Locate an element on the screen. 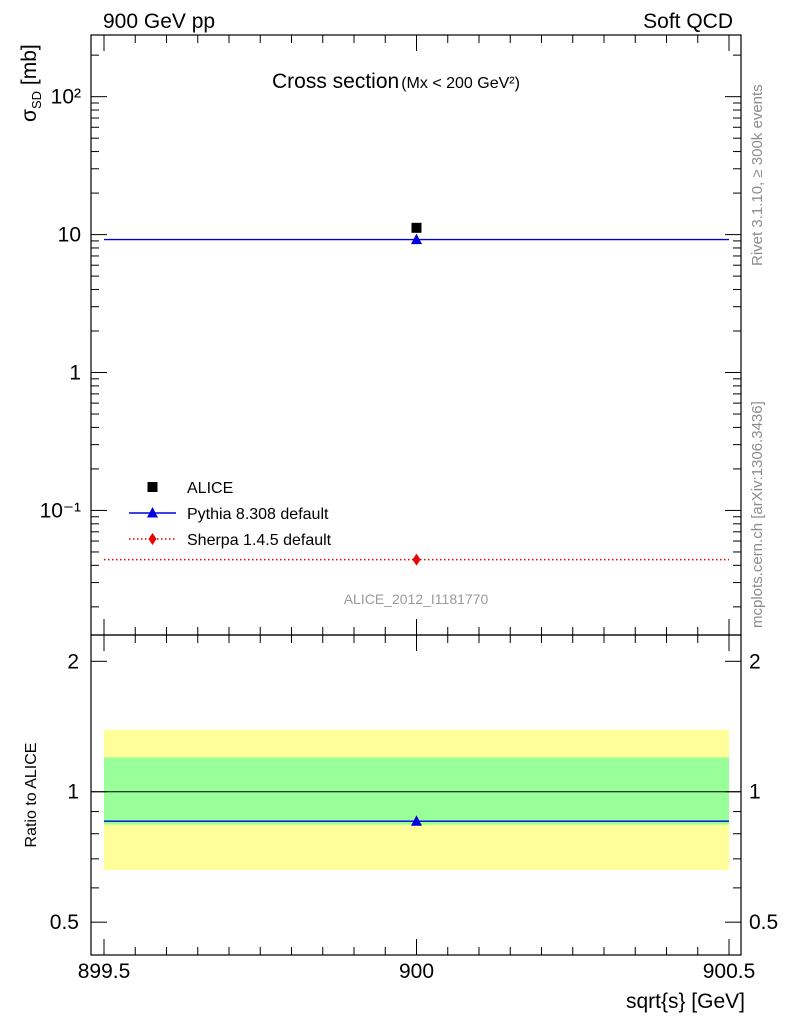  main-y-tick-label: 10 is located at coordinates (69, 235).